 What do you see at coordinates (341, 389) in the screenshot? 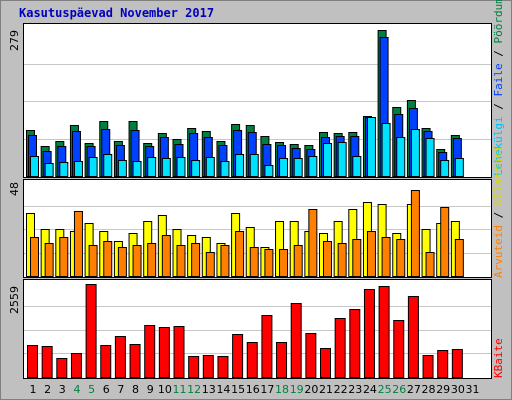
I see `x-tick-label: 22` at bounding box center [341, 389].